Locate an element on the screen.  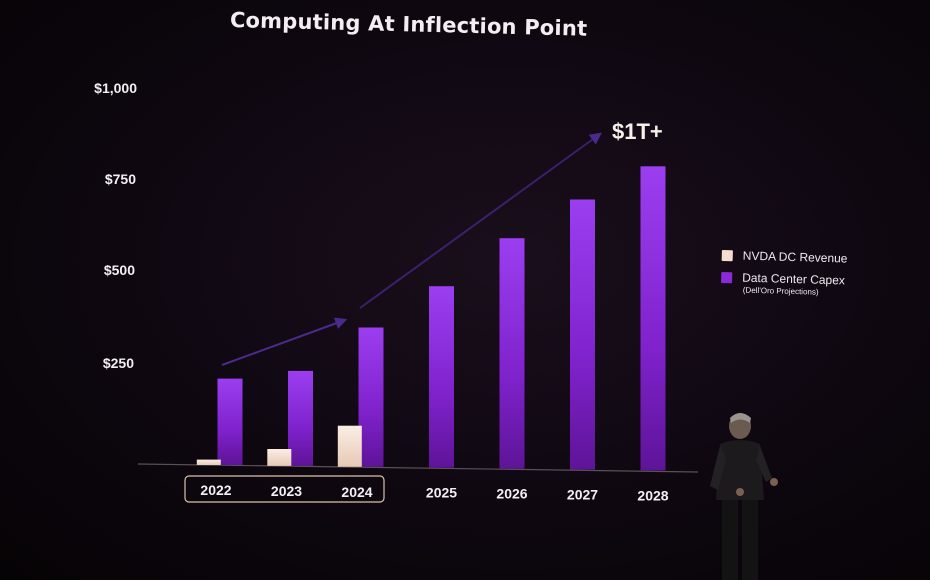
bar-nvda-revenue-2023 is located at coordinates (279, 457).